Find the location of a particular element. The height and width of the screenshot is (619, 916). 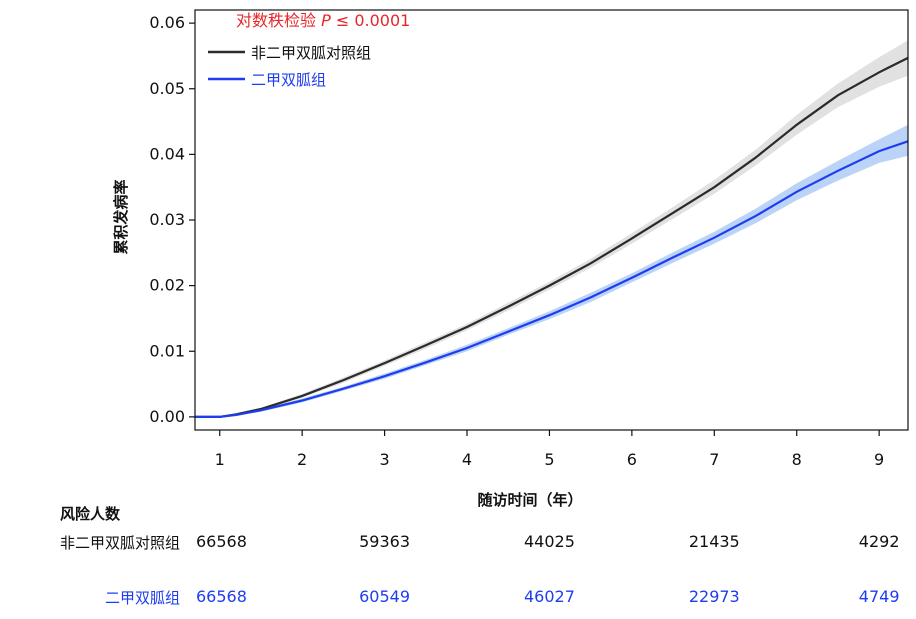

y-tick-label: 0.04 is located at coordinates (167, 153).